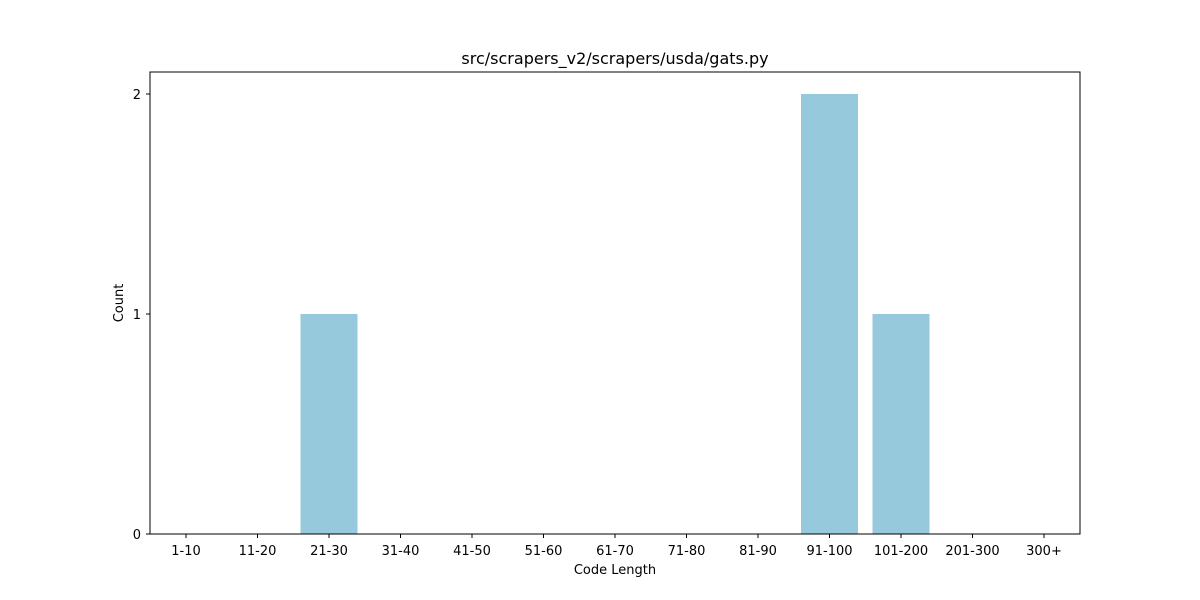 The height and width of the screenshot is (600, 1200). What do you see at coordinates (137, 95) in the screenshot?
I see `y-tick-label: 2` at bounding box center [137, 95].